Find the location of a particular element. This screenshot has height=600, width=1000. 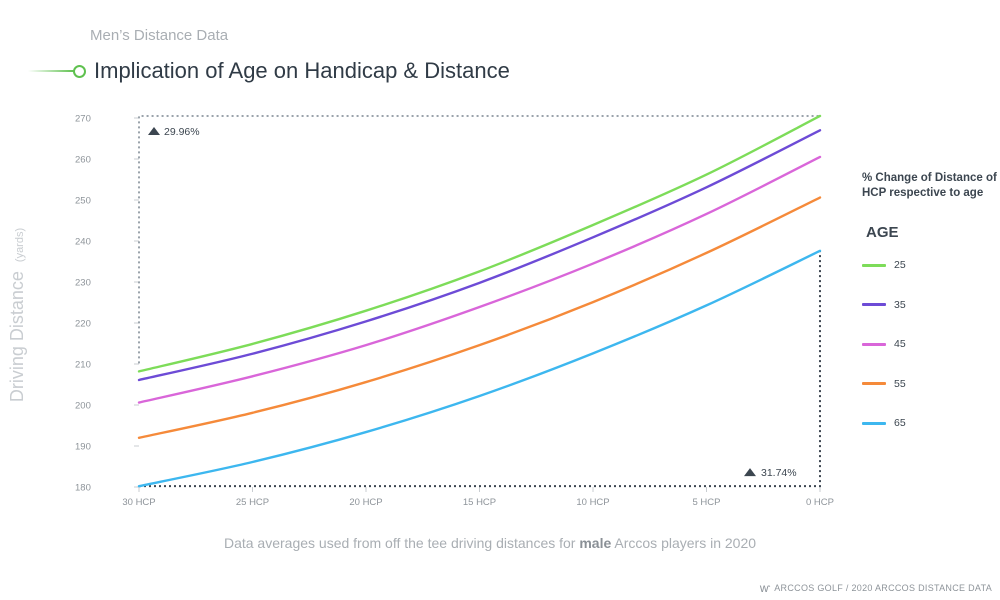

y-tick-label: 260 is located at coordinates (83, 160).